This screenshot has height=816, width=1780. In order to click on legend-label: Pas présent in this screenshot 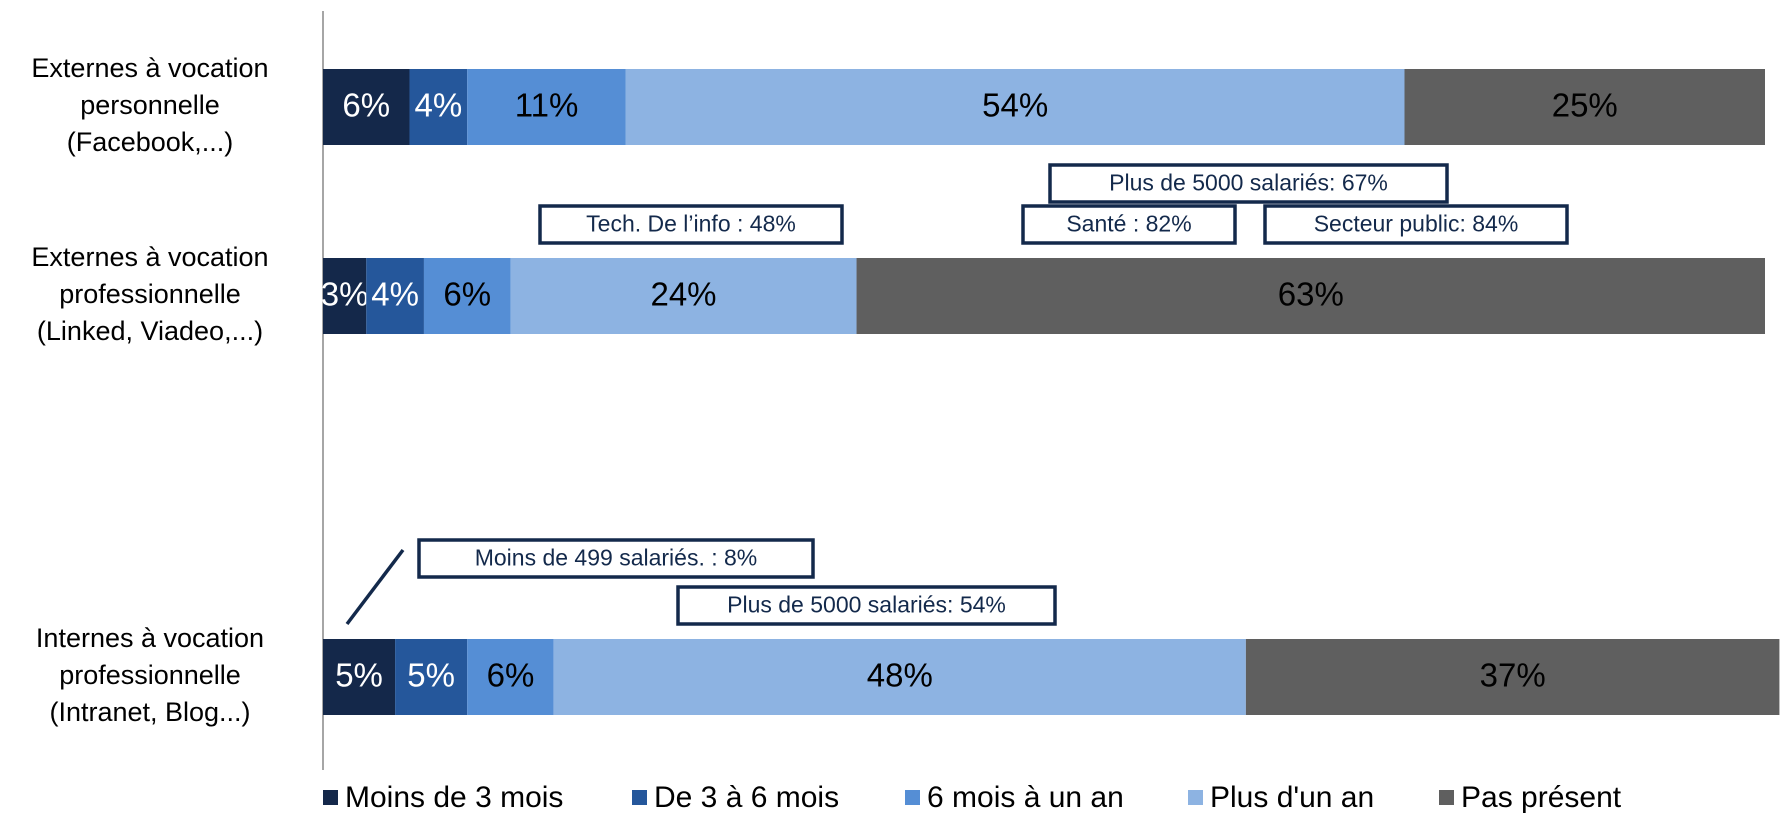, I will do `click(1541, 797)`.